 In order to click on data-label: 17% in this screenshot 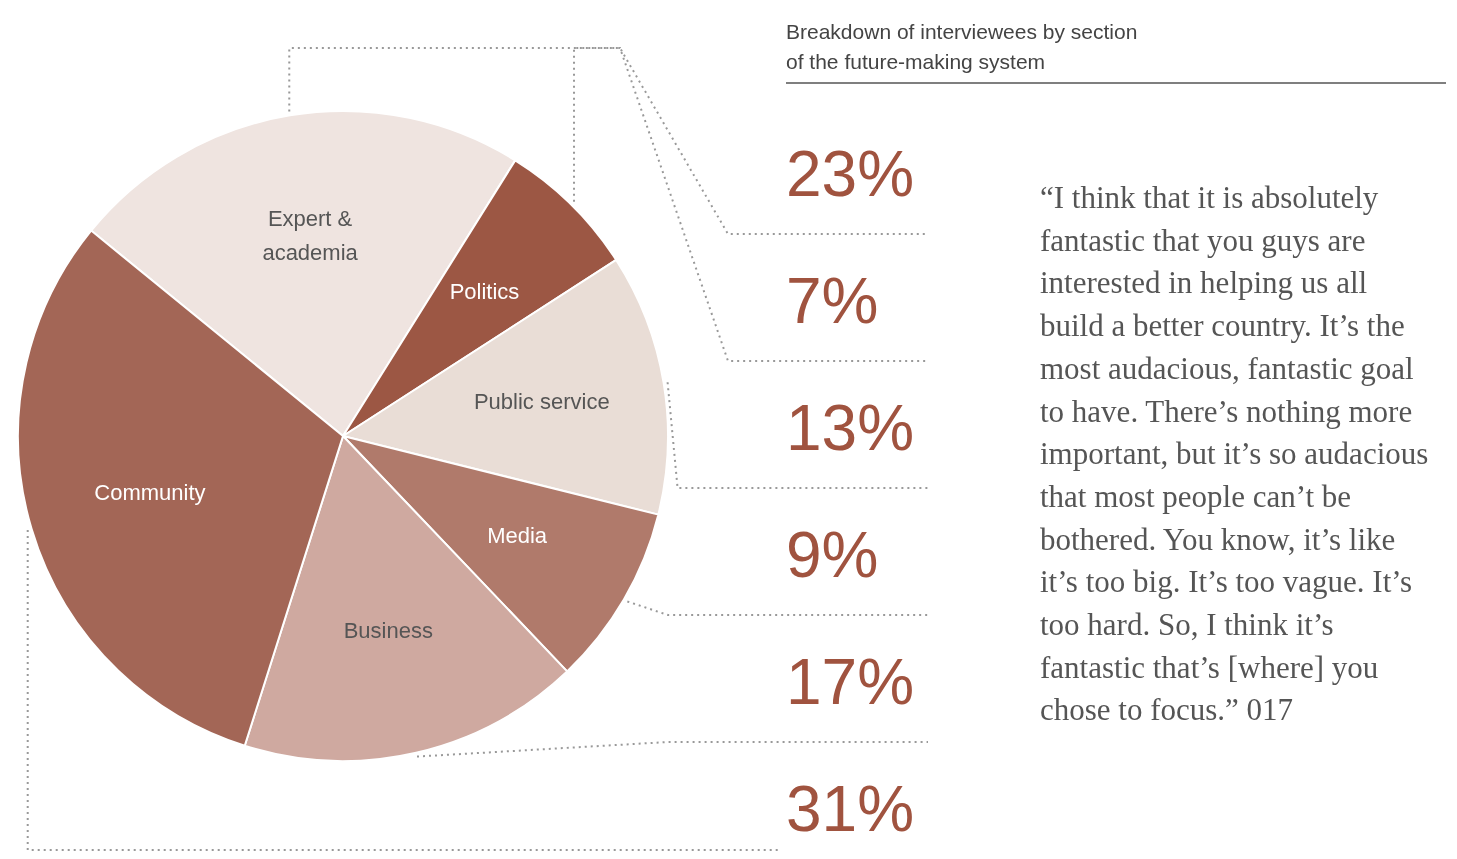, I will do `click(850, 682)`.